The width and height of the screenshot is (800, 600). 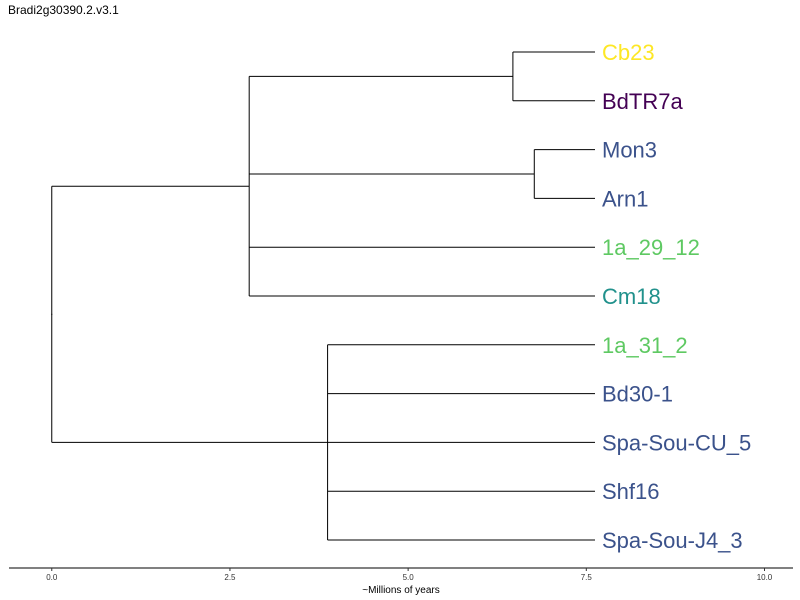 What do you see at coordinates (230, 577) in the screenshot?
I see `x-tick-label: 2.5` at bounding box center [230, 577].